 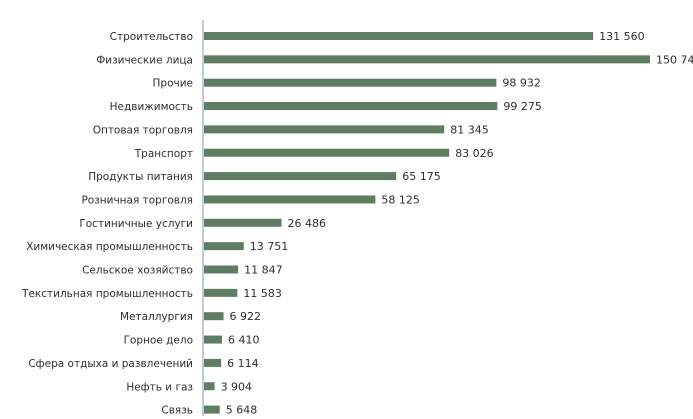 I want to click on category-label: Физические лица, so click(x=144, y=60).